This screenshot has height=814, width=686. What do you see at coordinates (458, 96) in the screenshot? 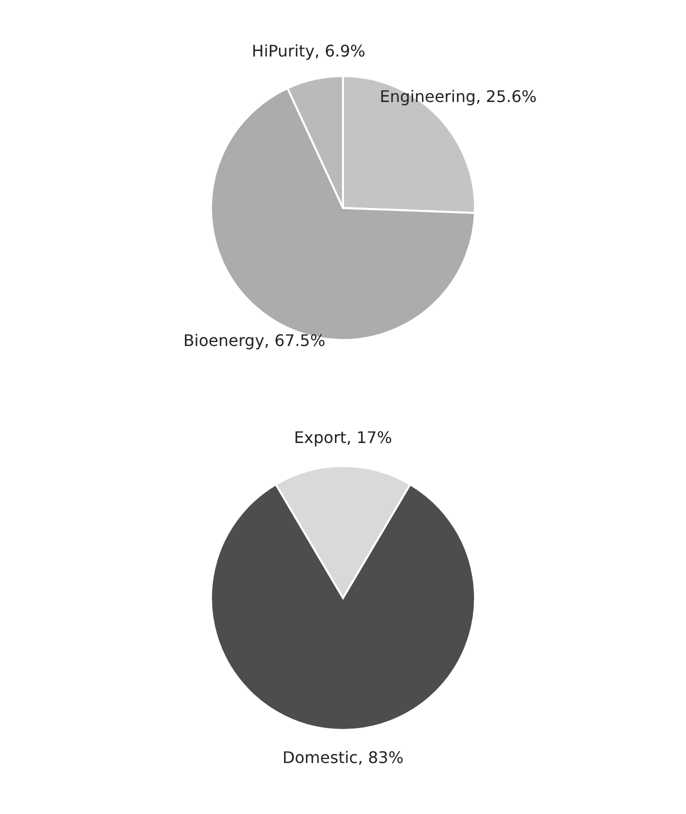
I see `slice-label: Engineering, 25.6%` at bounding box center [458, 96].